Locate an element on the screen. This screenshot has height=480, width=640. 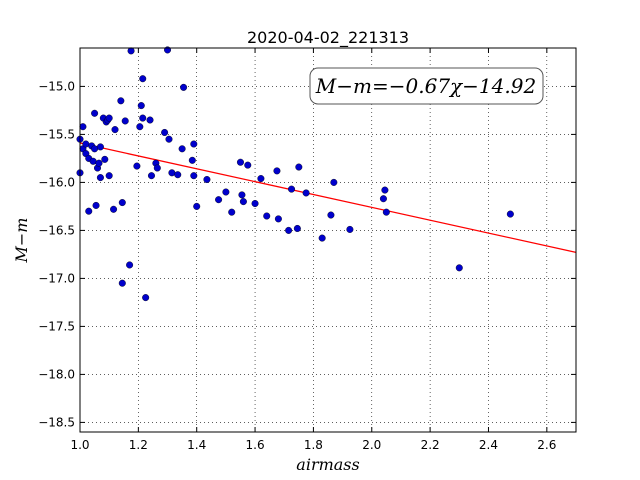
x-tick-label: 1.0 is located at coordinates (79, 445).